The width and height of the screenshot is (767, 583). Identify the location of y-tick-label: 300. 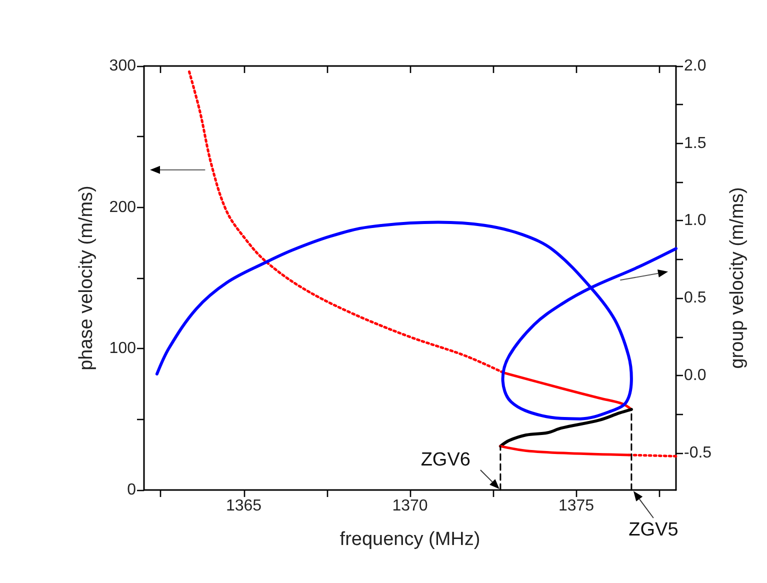
(122, 66).